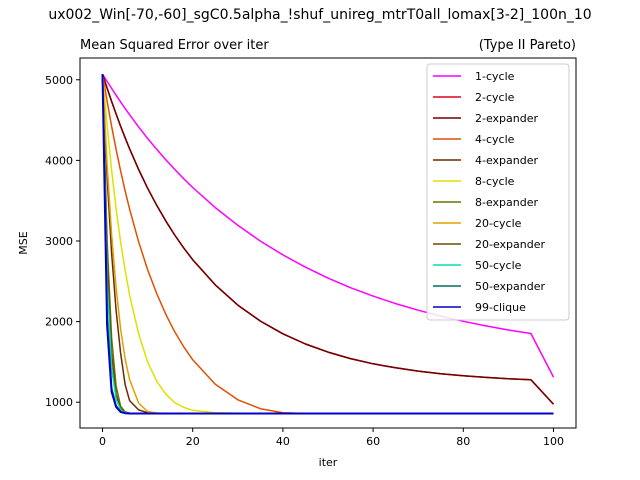 This screenshot has width=640, height=480. What do you see at coordinates (328, 462) in the screenshot?
I see `x-axis-label: iter` at bounding box center [328, 462].